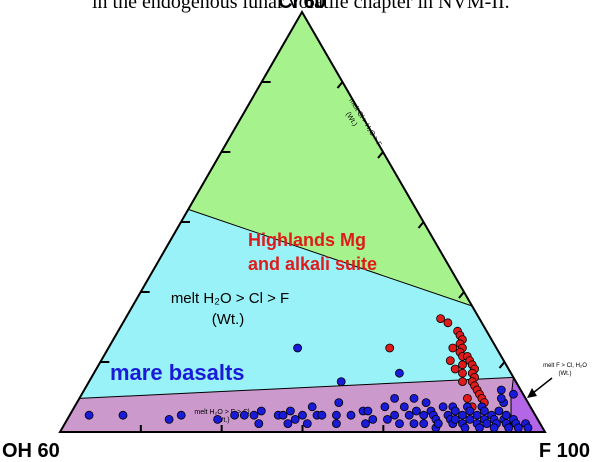  I want to click on vertex-label-top: Cl 60, so click(302, 6).